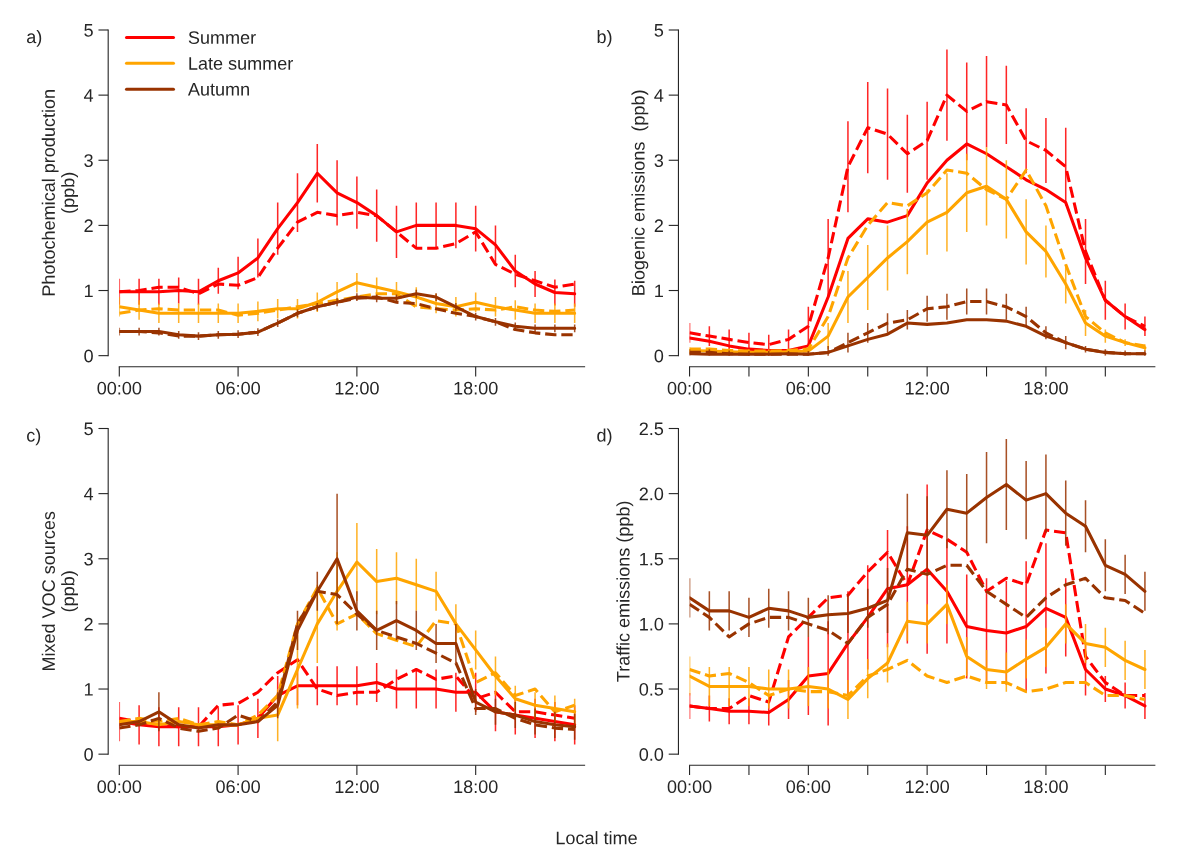 The image size is (1193, 857). Describe the element at coordinates (34, 38) in the screenshot. I see `chart-title: a)` at that location.